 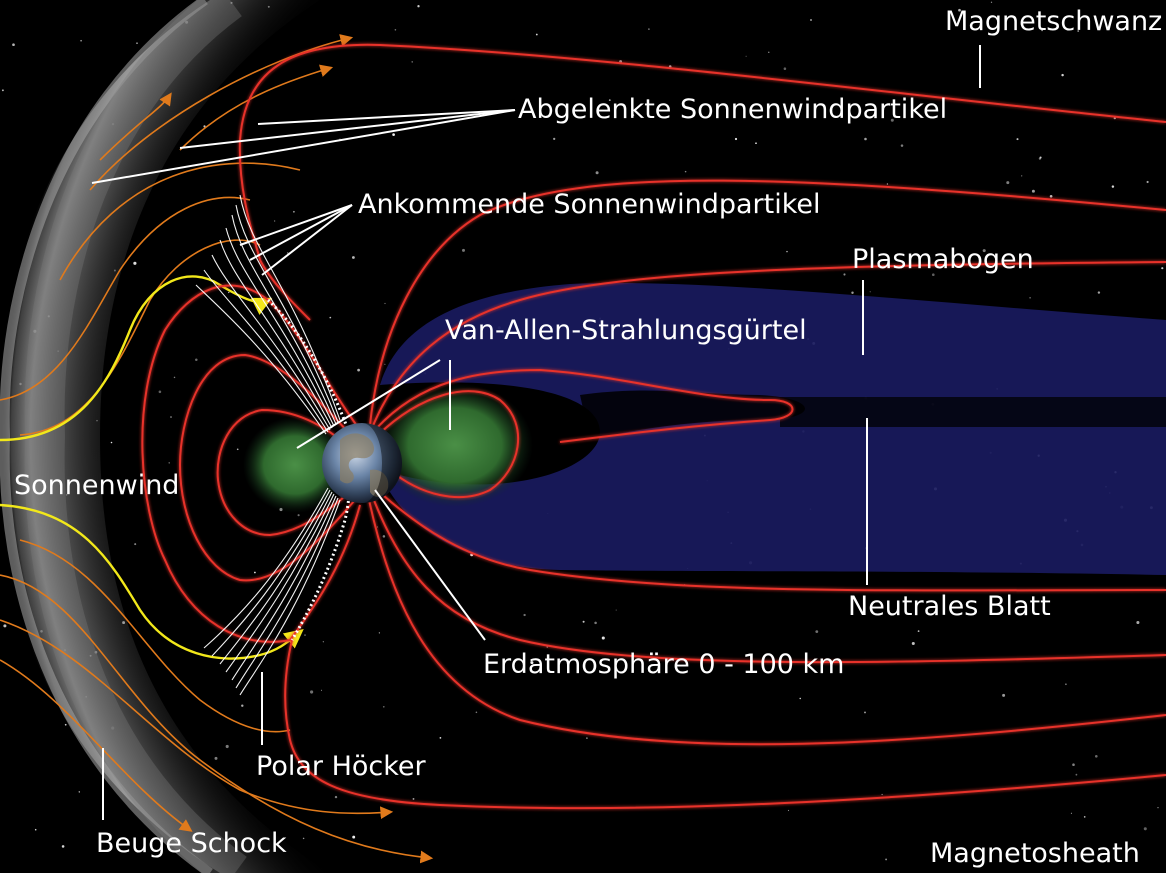 What do you see at coordinates (1053, 21) in the screenshot?
I see `label-magnetotail: Magnetschwanz` at bounding box center [1053, 21].